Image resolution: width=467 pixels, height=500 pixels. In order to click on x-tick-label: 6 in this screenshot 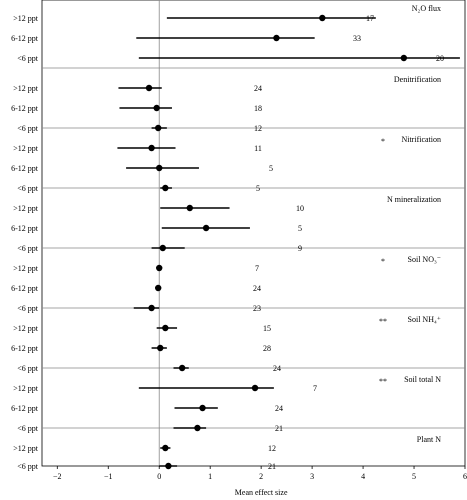, I will do `click(465, 476)`.